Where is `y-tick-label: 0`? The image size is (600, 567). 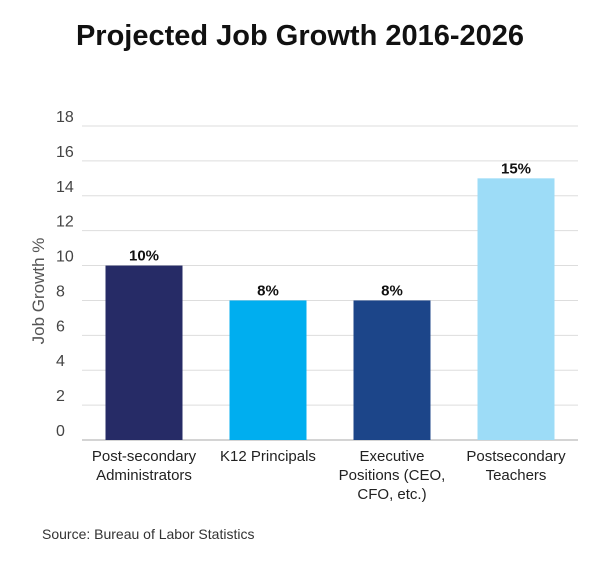
y-tick-label: 0 is located at coordinates (60, 431).